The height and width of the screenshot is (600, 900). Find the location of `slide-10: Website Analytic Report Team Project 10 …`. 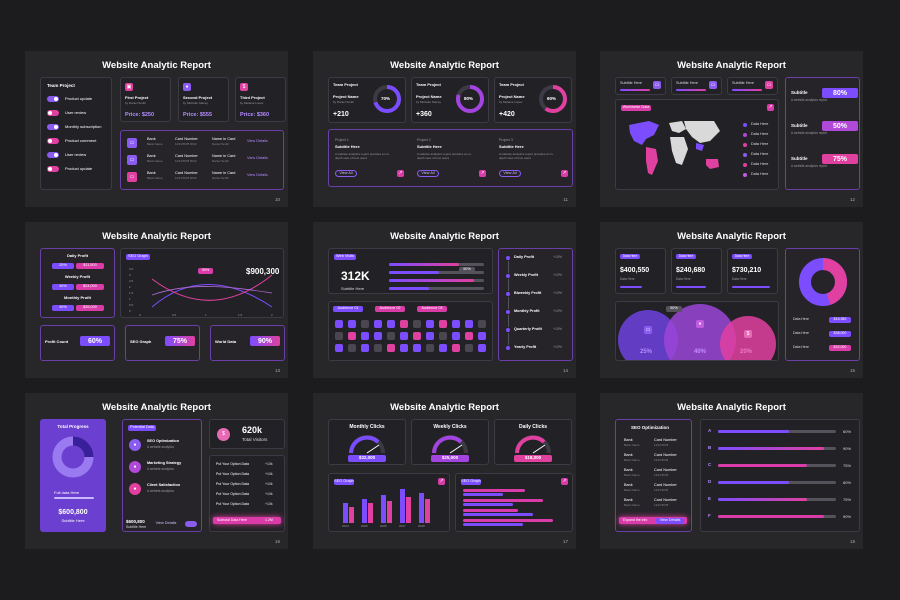

slide-10: Website Analytic Report Team Project 10 … is located at coordinates (156, 129).